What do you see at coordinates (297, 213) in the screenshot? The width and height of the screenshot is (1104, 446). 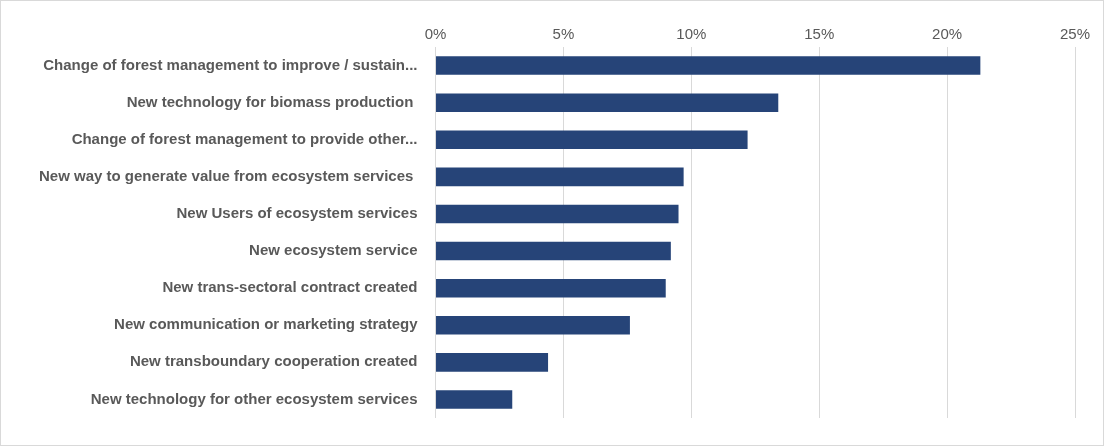 I see `y-tick-label: New Users of ecosystem services` at bounding box center [297, 213].